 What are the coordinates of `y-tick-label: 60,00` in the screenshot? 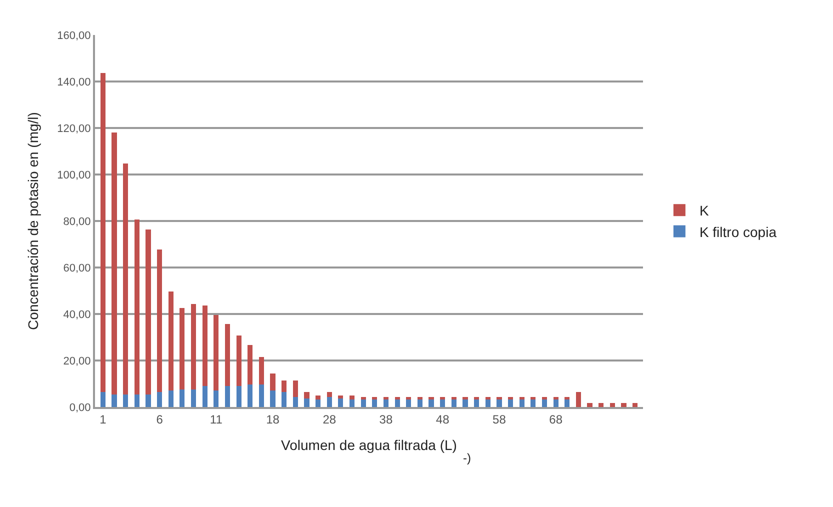 It's located at (77, 268).